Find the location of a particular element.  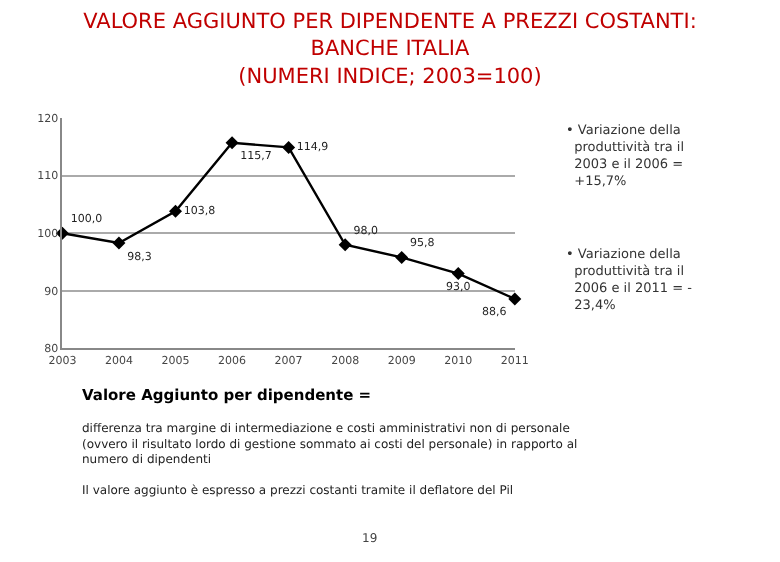

chart-title: VALORE AGGIUNTO PER DIPENDENTE A PREZZI COSTANTI: BANCHE ITALIA (NUMERI INDICE; 2003=100) is located at coordinates (390, 49).